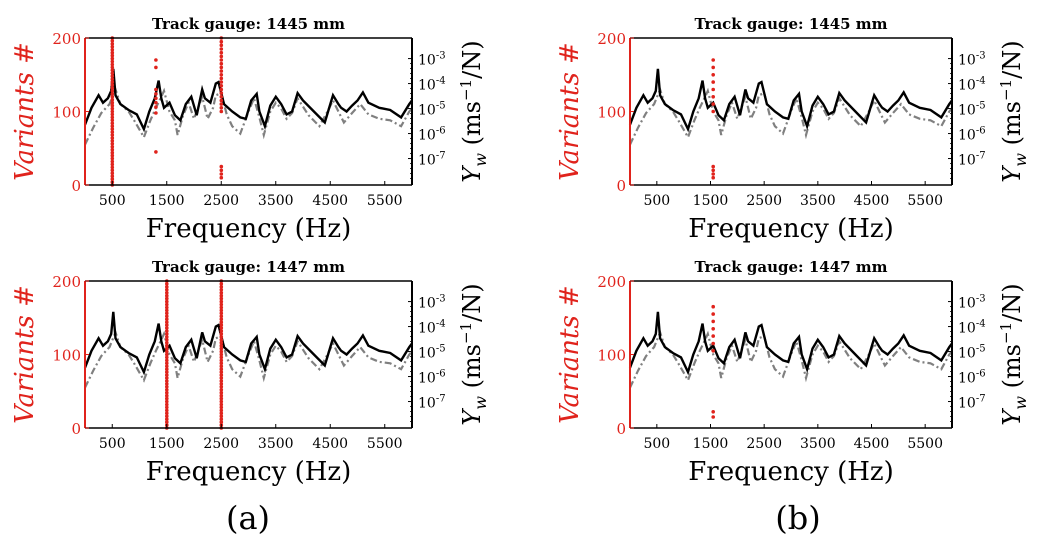  I want to click on x-tick-label: 500, so click(656, 444).